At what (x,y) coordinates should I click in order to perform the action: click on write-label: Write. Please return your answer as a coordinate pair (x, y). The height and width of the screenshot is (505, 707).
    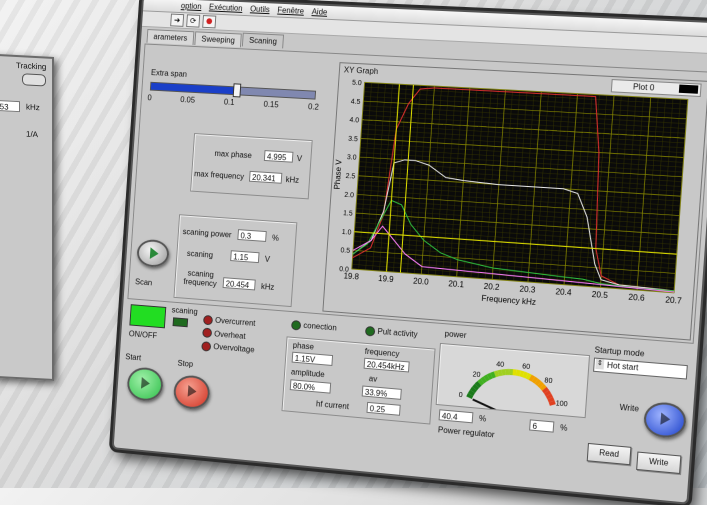
    Looking at the image, I should click on (629, 408).